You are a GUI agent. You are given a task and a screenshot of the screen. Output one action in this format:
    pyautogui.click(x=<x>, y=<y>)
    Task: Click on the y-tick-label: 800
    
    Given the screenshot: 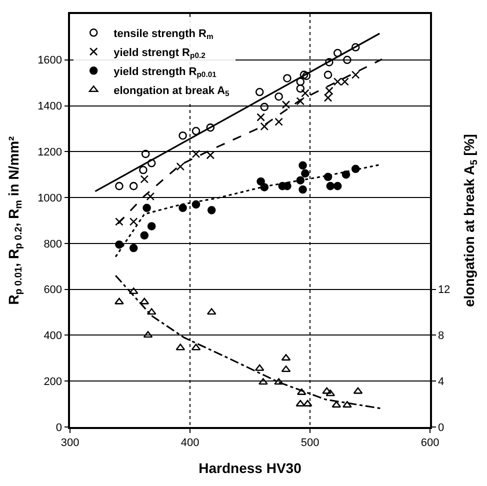 What is the action you would take?
    pyautogui.click(x=53, y=244)
    